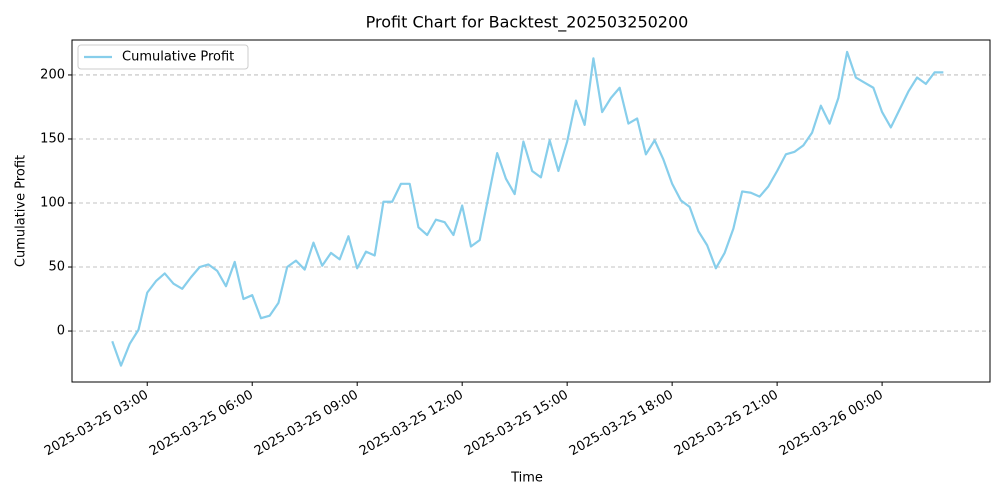  I want to click on y-tick-label: 150, so click(52, 138).